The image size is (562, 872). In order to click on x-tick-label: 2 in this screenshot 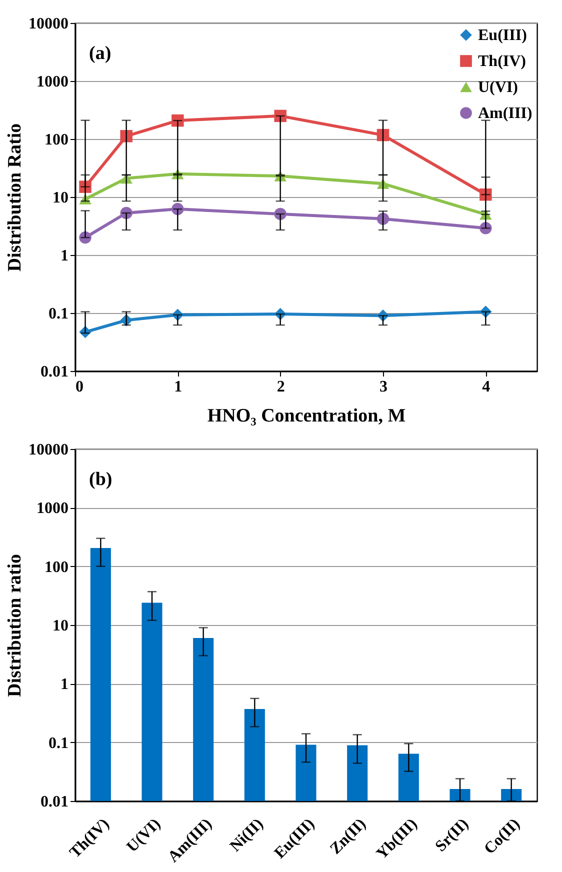, I will do `click(280, 387)`.